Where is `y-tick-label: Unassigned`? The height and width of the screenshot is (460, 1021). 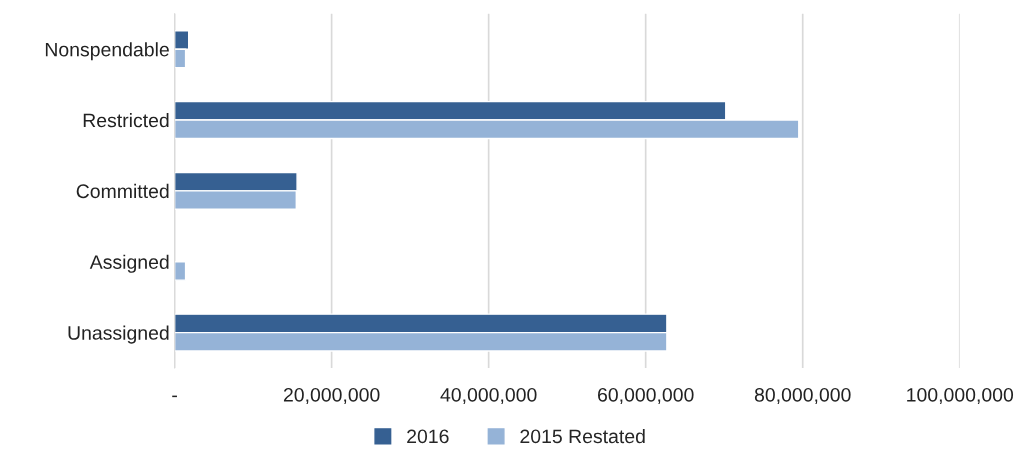 y-tick-label: Unassigned is located at coordinates (118, 334).